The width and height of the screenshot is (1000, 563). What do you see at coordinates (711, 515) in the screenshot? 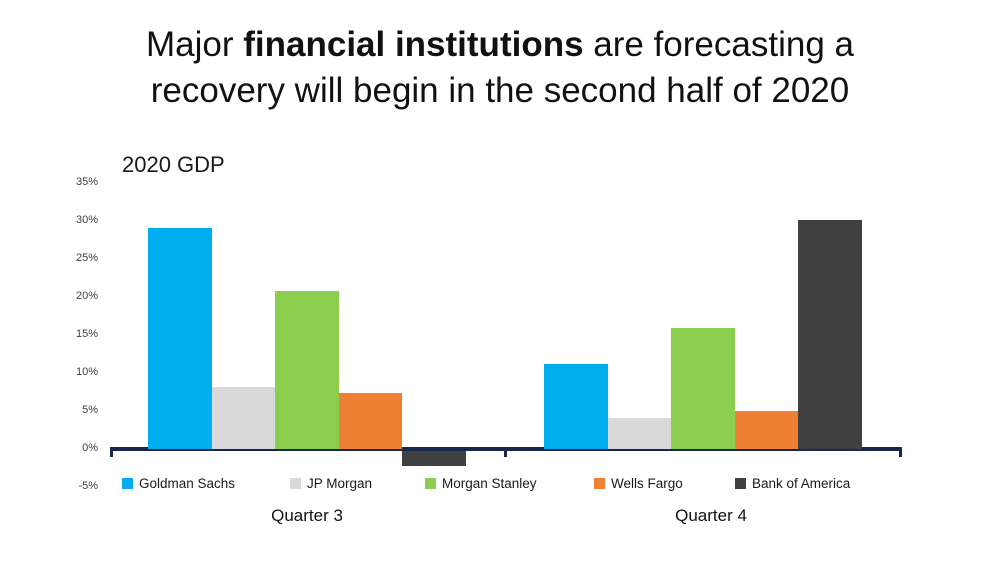
I see `category-label-quarter-4: Quarter 4` at bounding box center [711, 515].